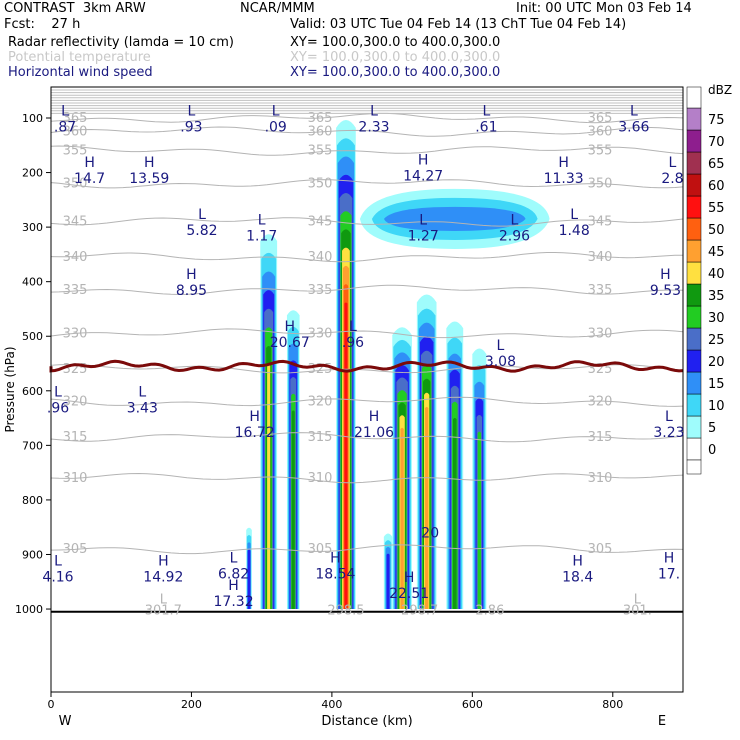  I want to click on colorbar-level-label: 30, so click(716, 318).